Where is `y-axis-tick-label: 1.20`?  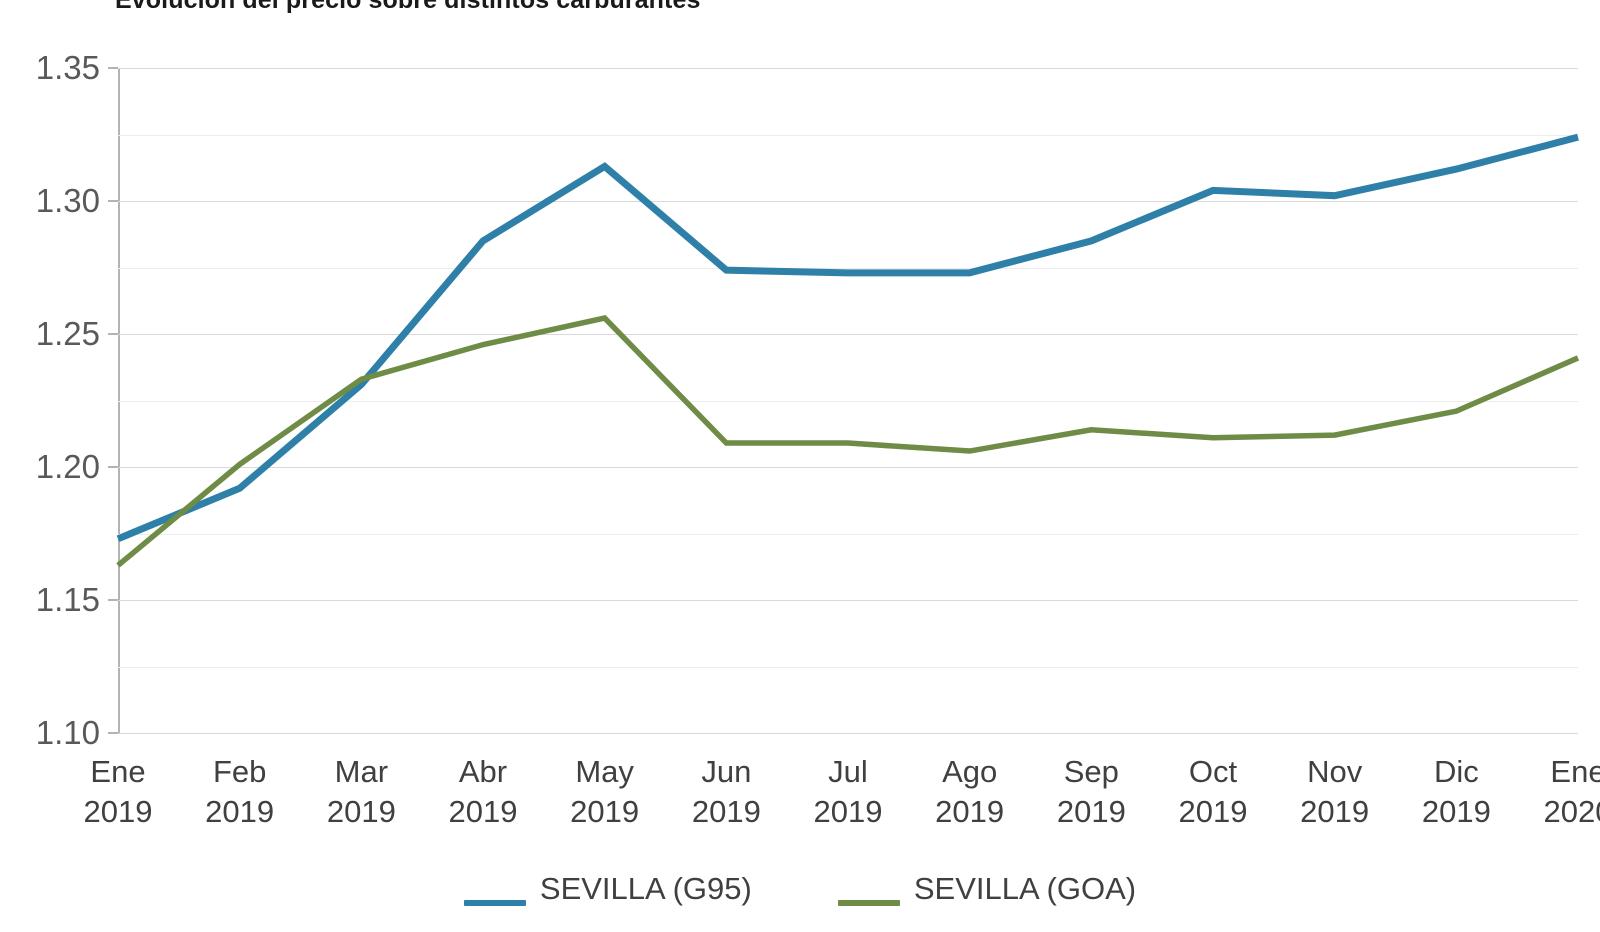
y-axis-tick-label: 1.20 is located at coordinates (67, 466).